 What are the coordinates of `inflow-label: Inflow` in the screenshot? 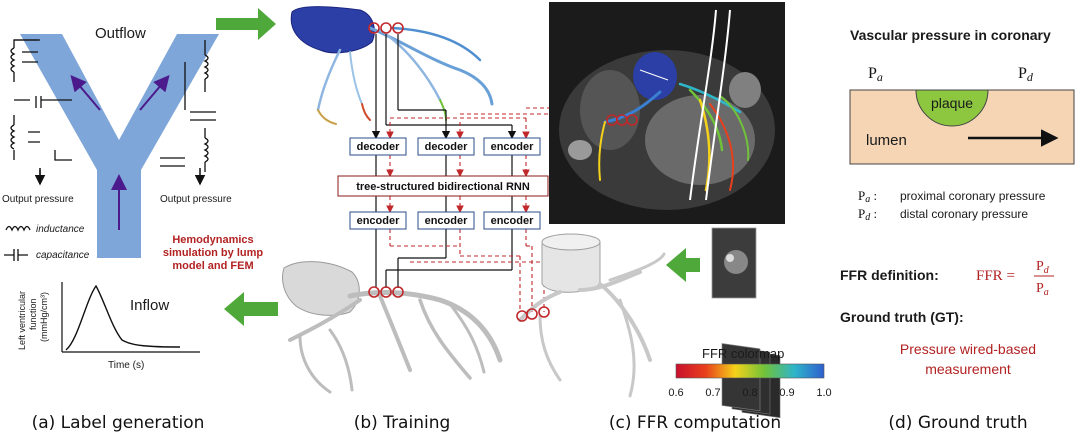 It's located at (149, 305).